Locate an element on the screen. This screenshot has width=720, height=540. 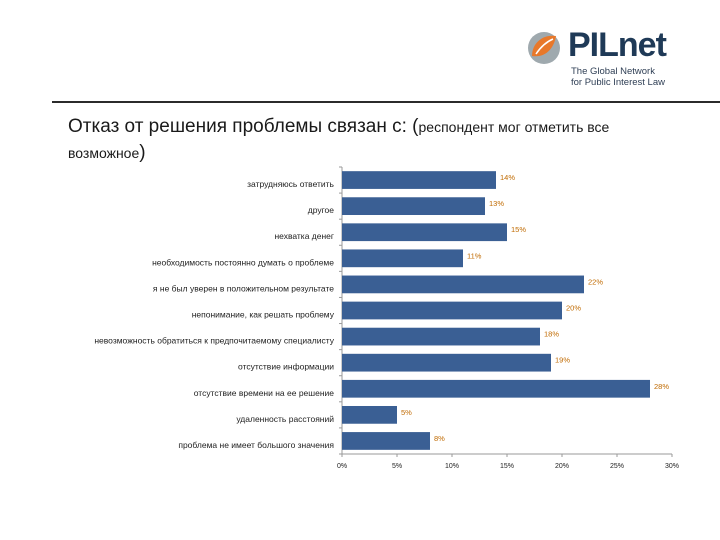
value-label-6: 18% is located at coordinates (551, 334).